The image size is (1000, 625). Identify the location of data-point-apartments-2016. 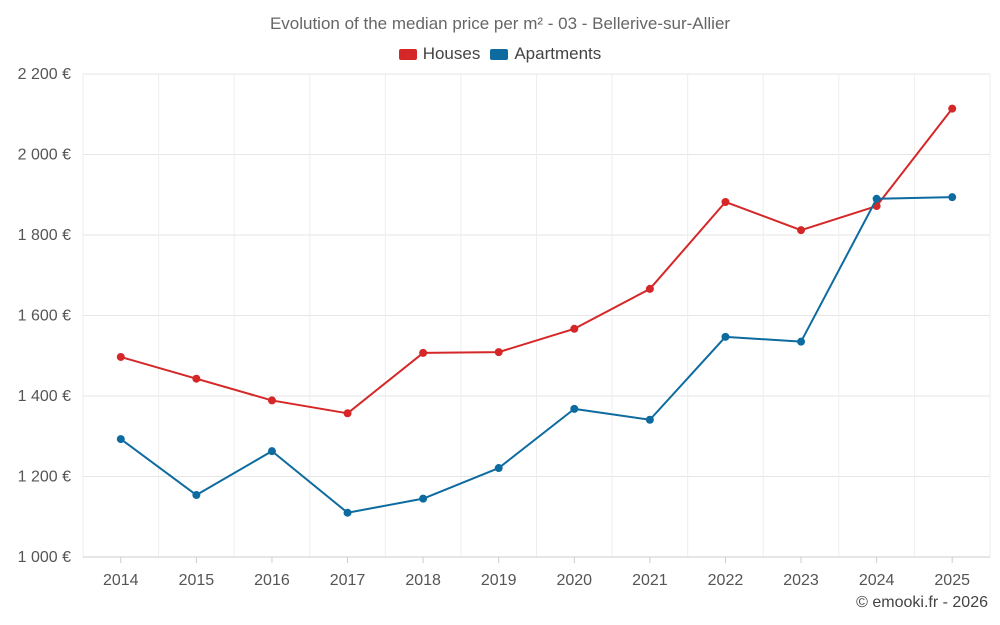
(271, 451).